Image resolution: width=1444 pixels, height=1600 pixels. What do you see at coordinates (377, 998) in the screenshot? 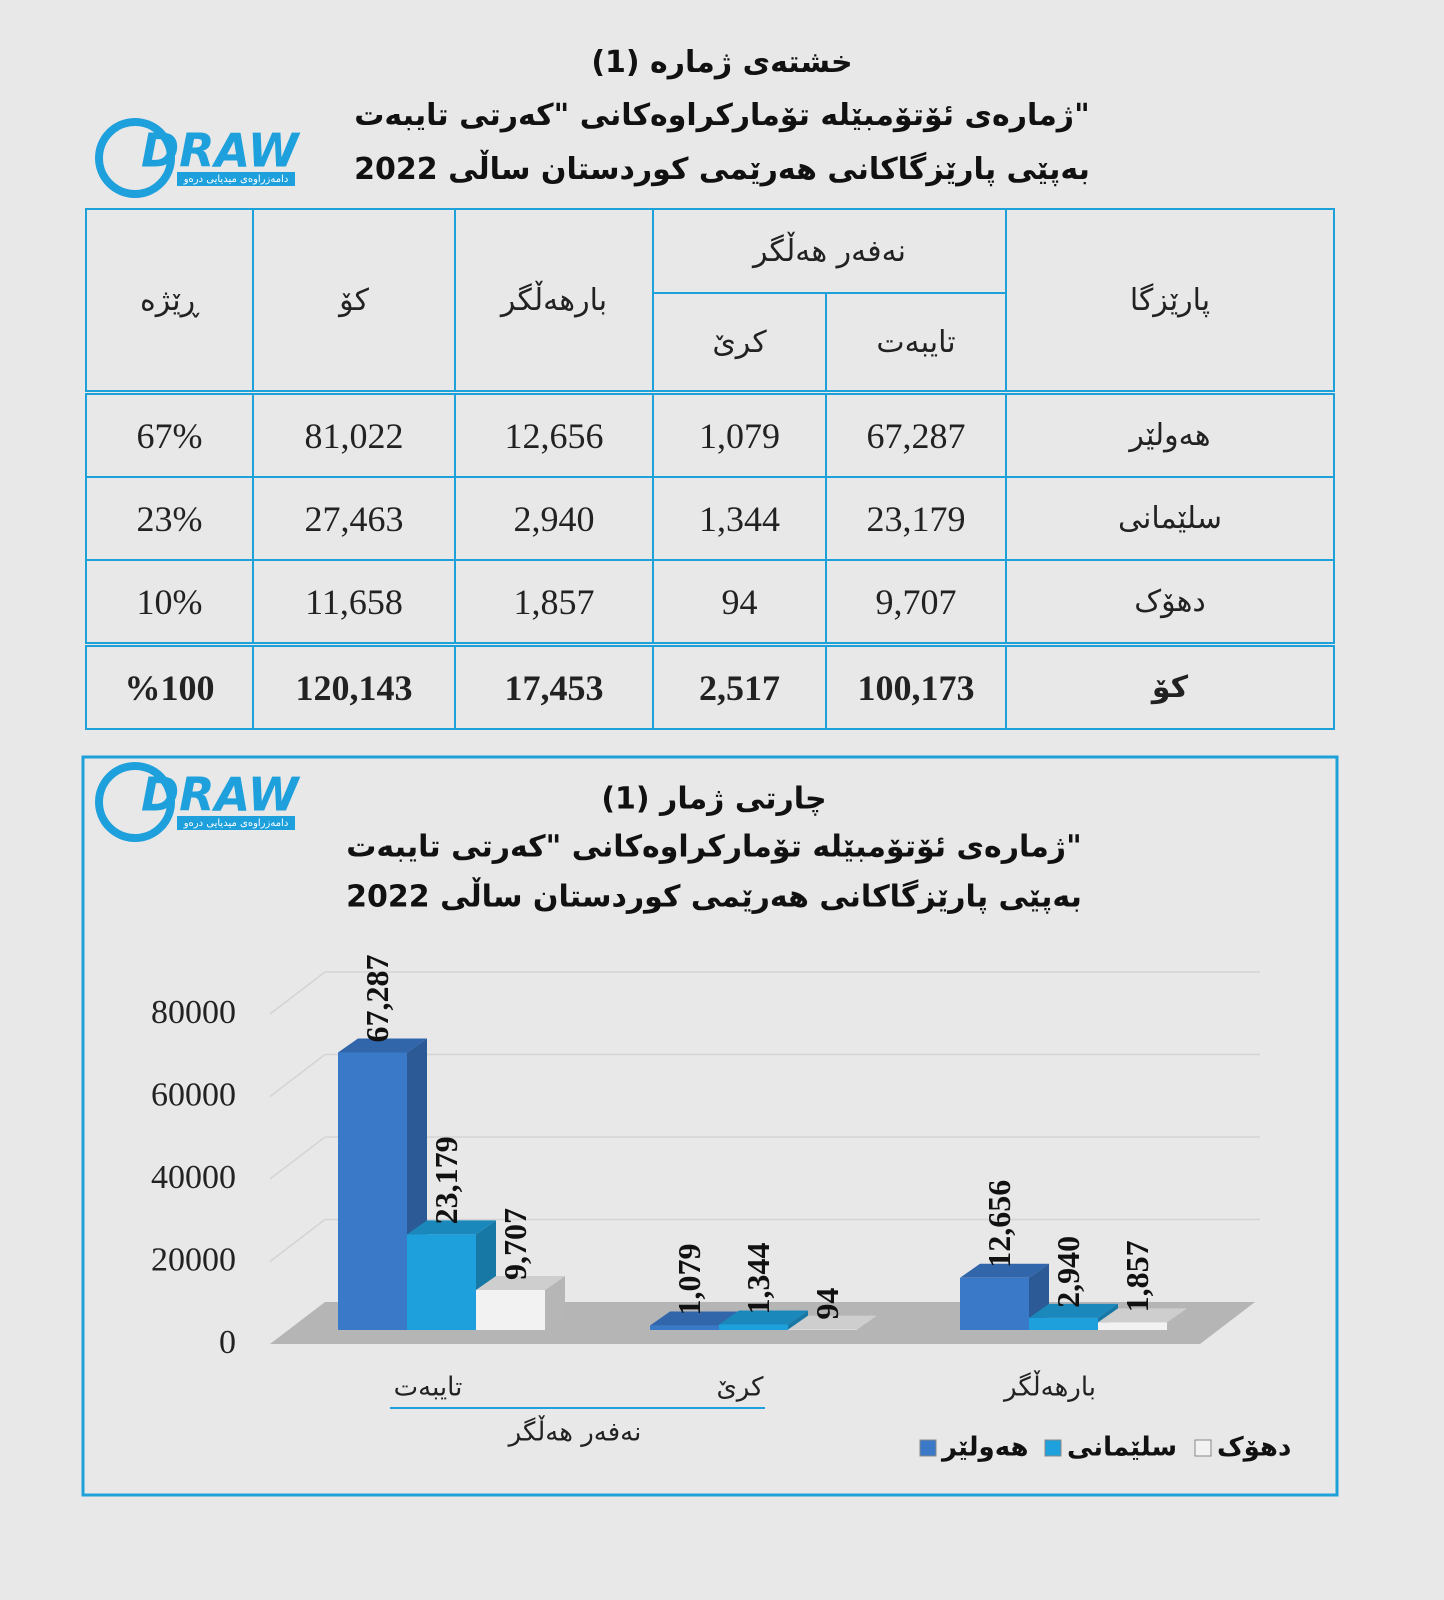
I see `value-label: 67,287` at bounding box center [377, 998].